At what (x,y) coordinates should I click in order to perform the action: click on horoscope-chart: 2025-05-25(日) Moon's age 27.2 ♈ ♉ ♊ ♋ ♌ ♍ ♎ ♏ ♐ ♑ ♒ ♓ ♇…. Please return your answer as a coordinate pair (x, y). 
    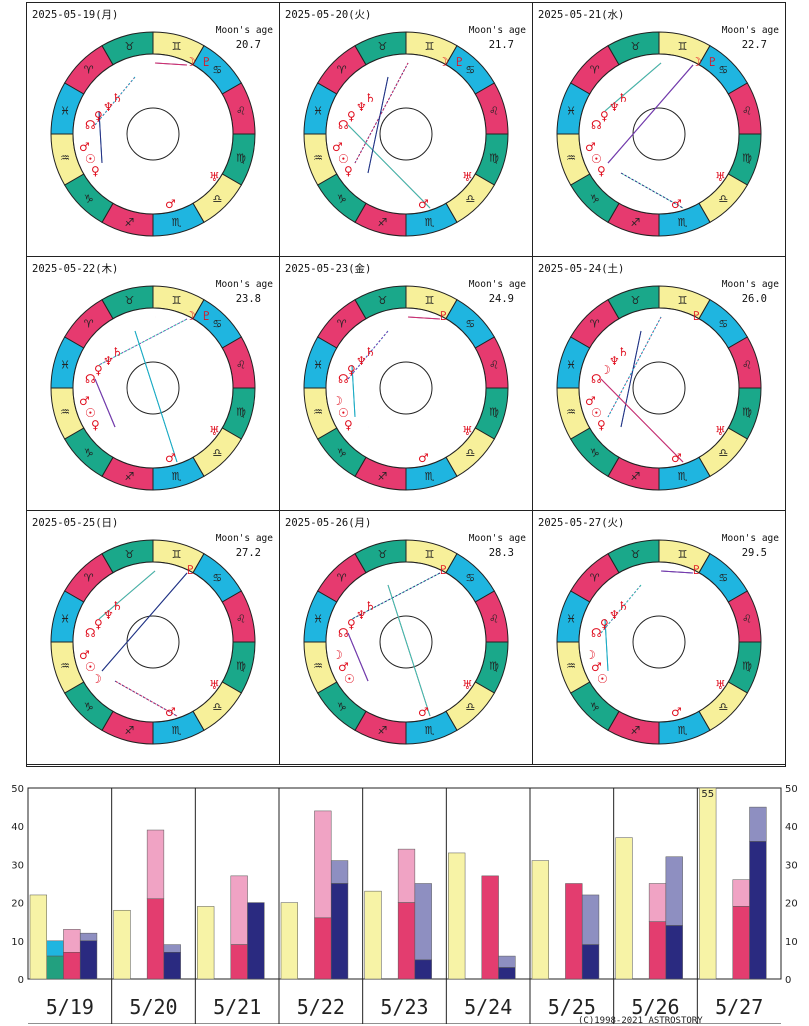
    Looking at the image, I should click on (153, 638).